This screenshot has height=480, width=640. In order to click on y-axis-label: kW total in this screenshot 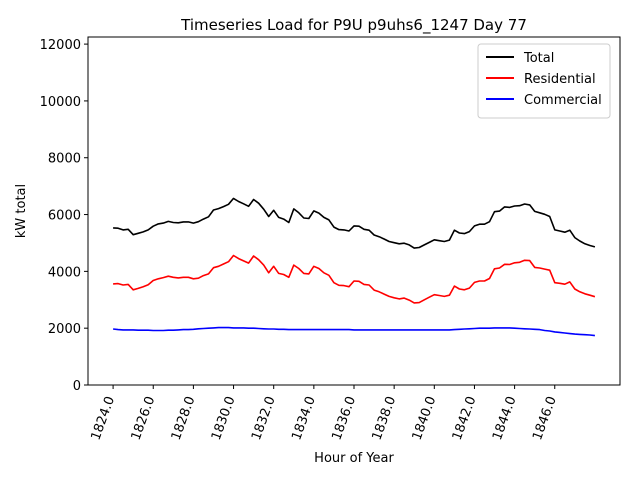, I will do `click(21, 211)`.